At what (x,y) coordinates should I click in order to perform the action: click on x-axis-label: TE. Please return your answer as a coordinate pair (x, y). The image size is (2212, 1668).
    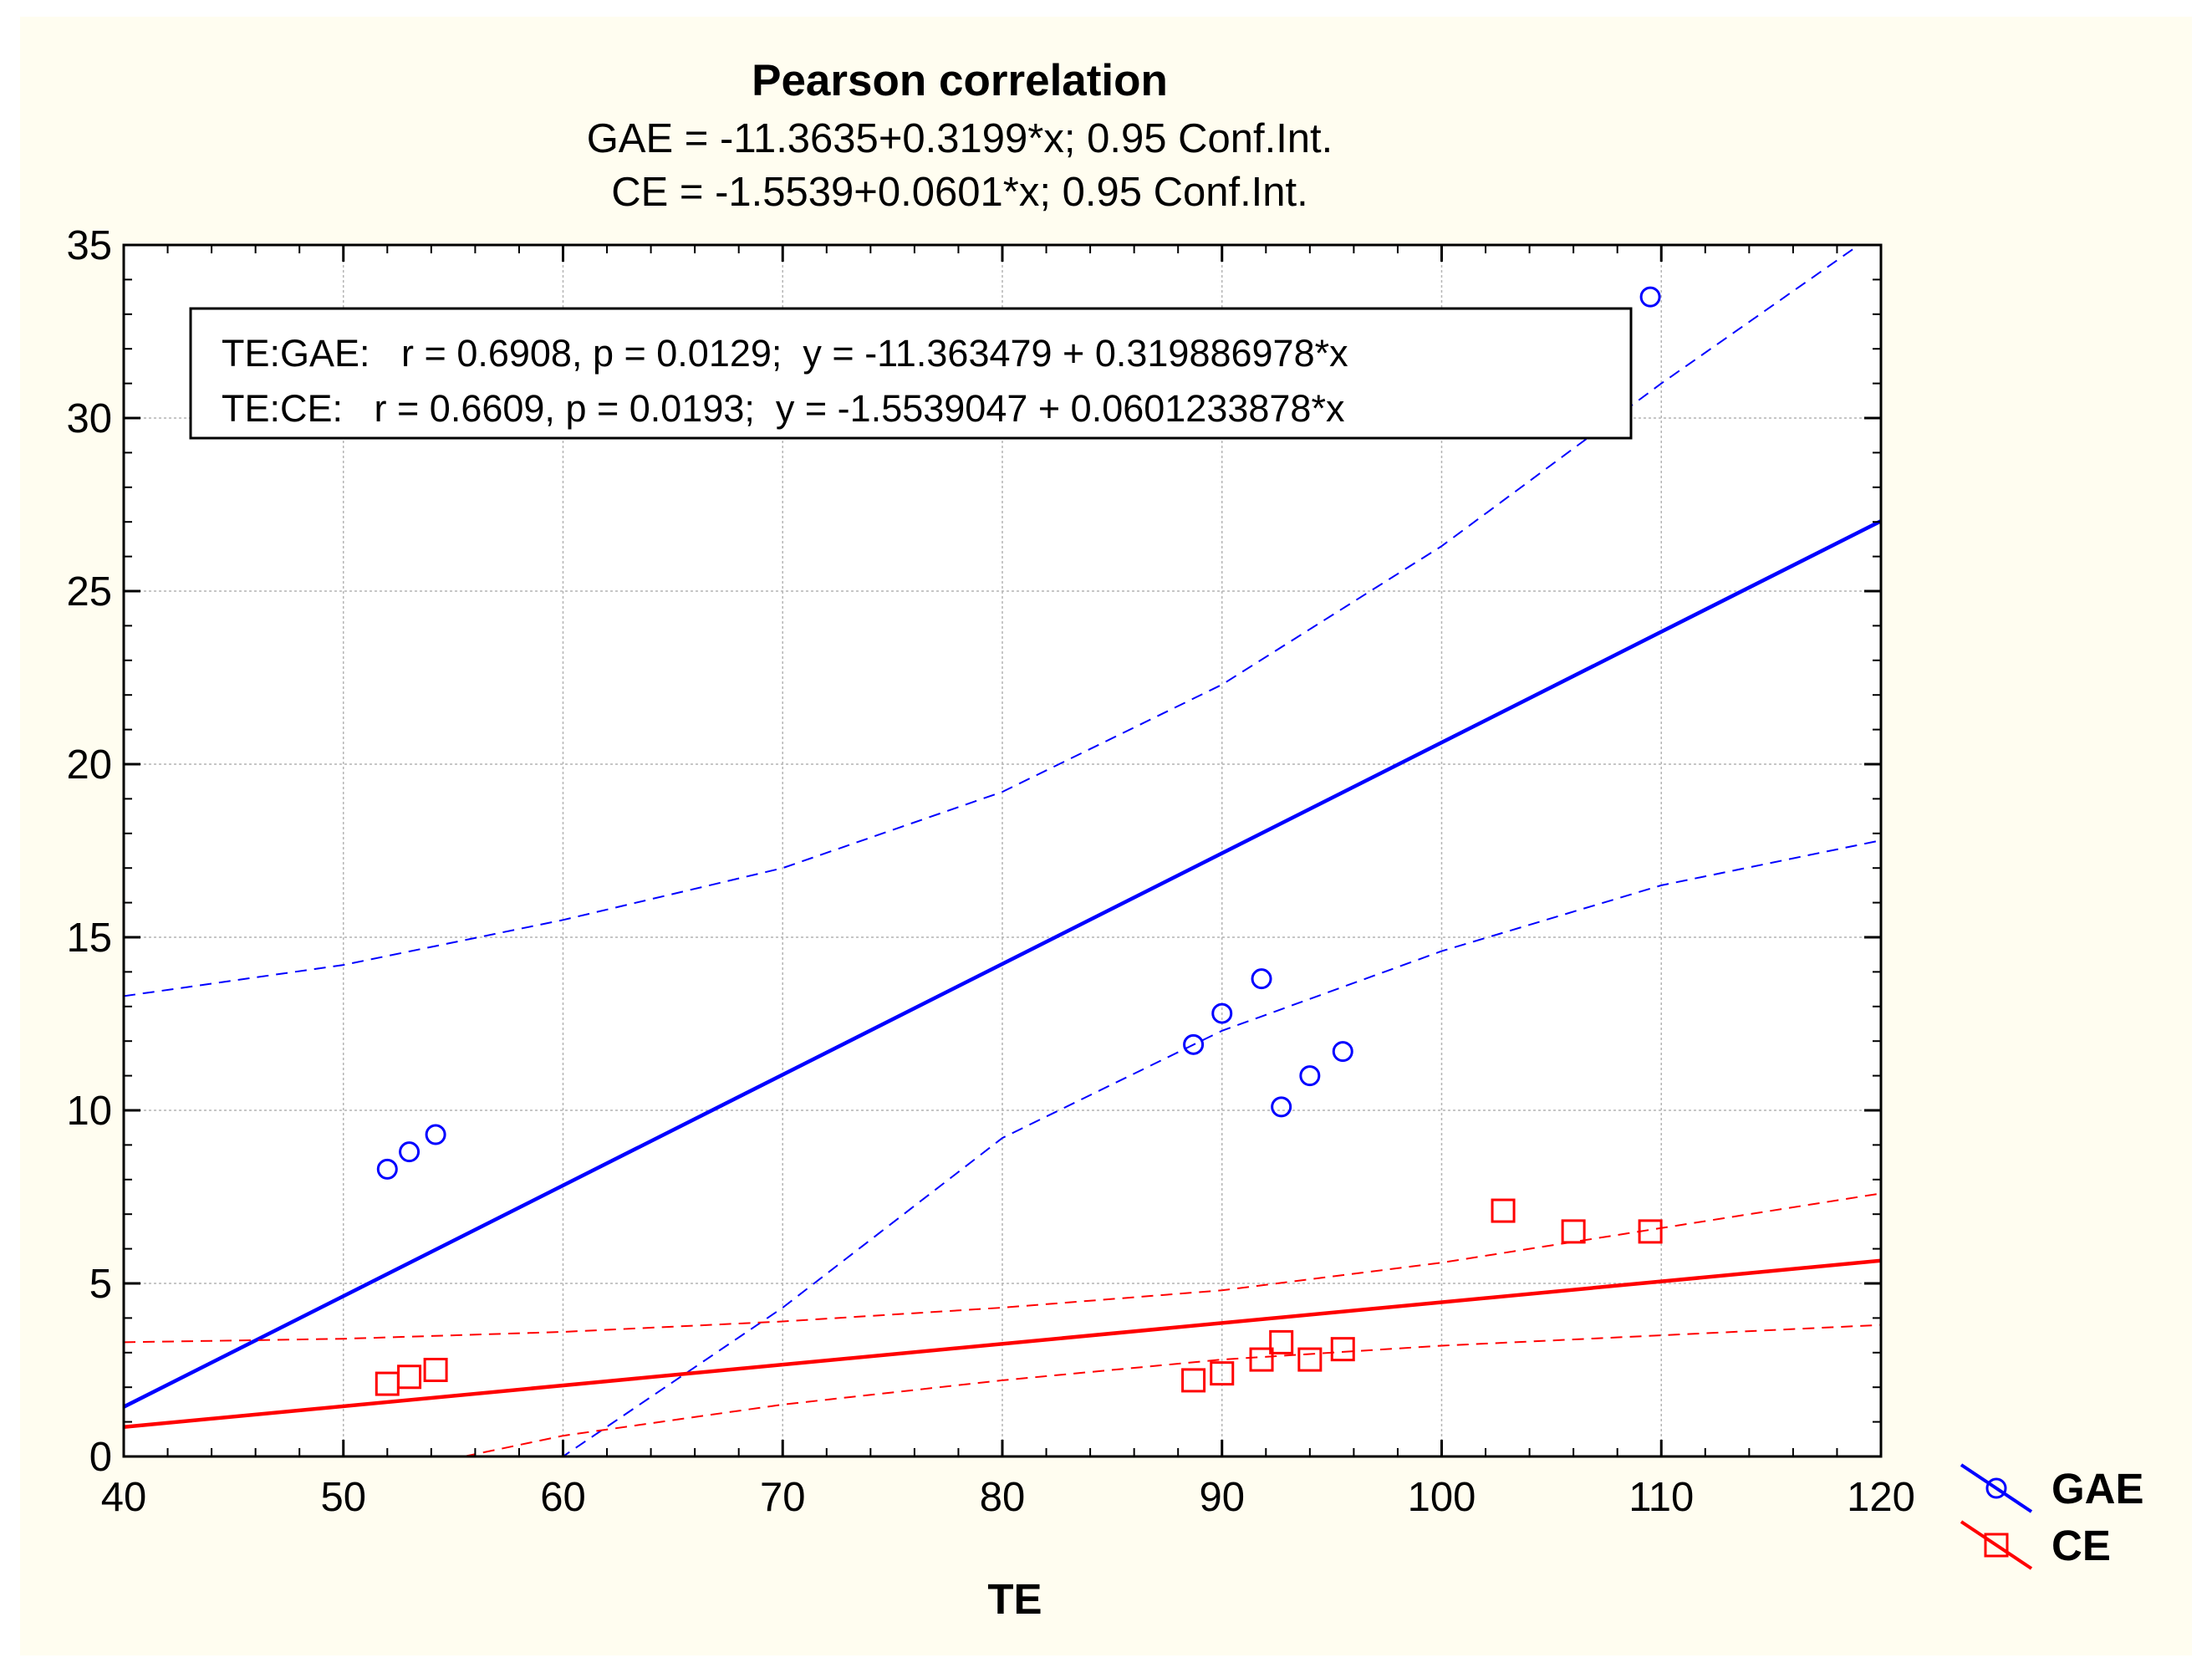
    Looking at the image, I should click on (1014, 1599).